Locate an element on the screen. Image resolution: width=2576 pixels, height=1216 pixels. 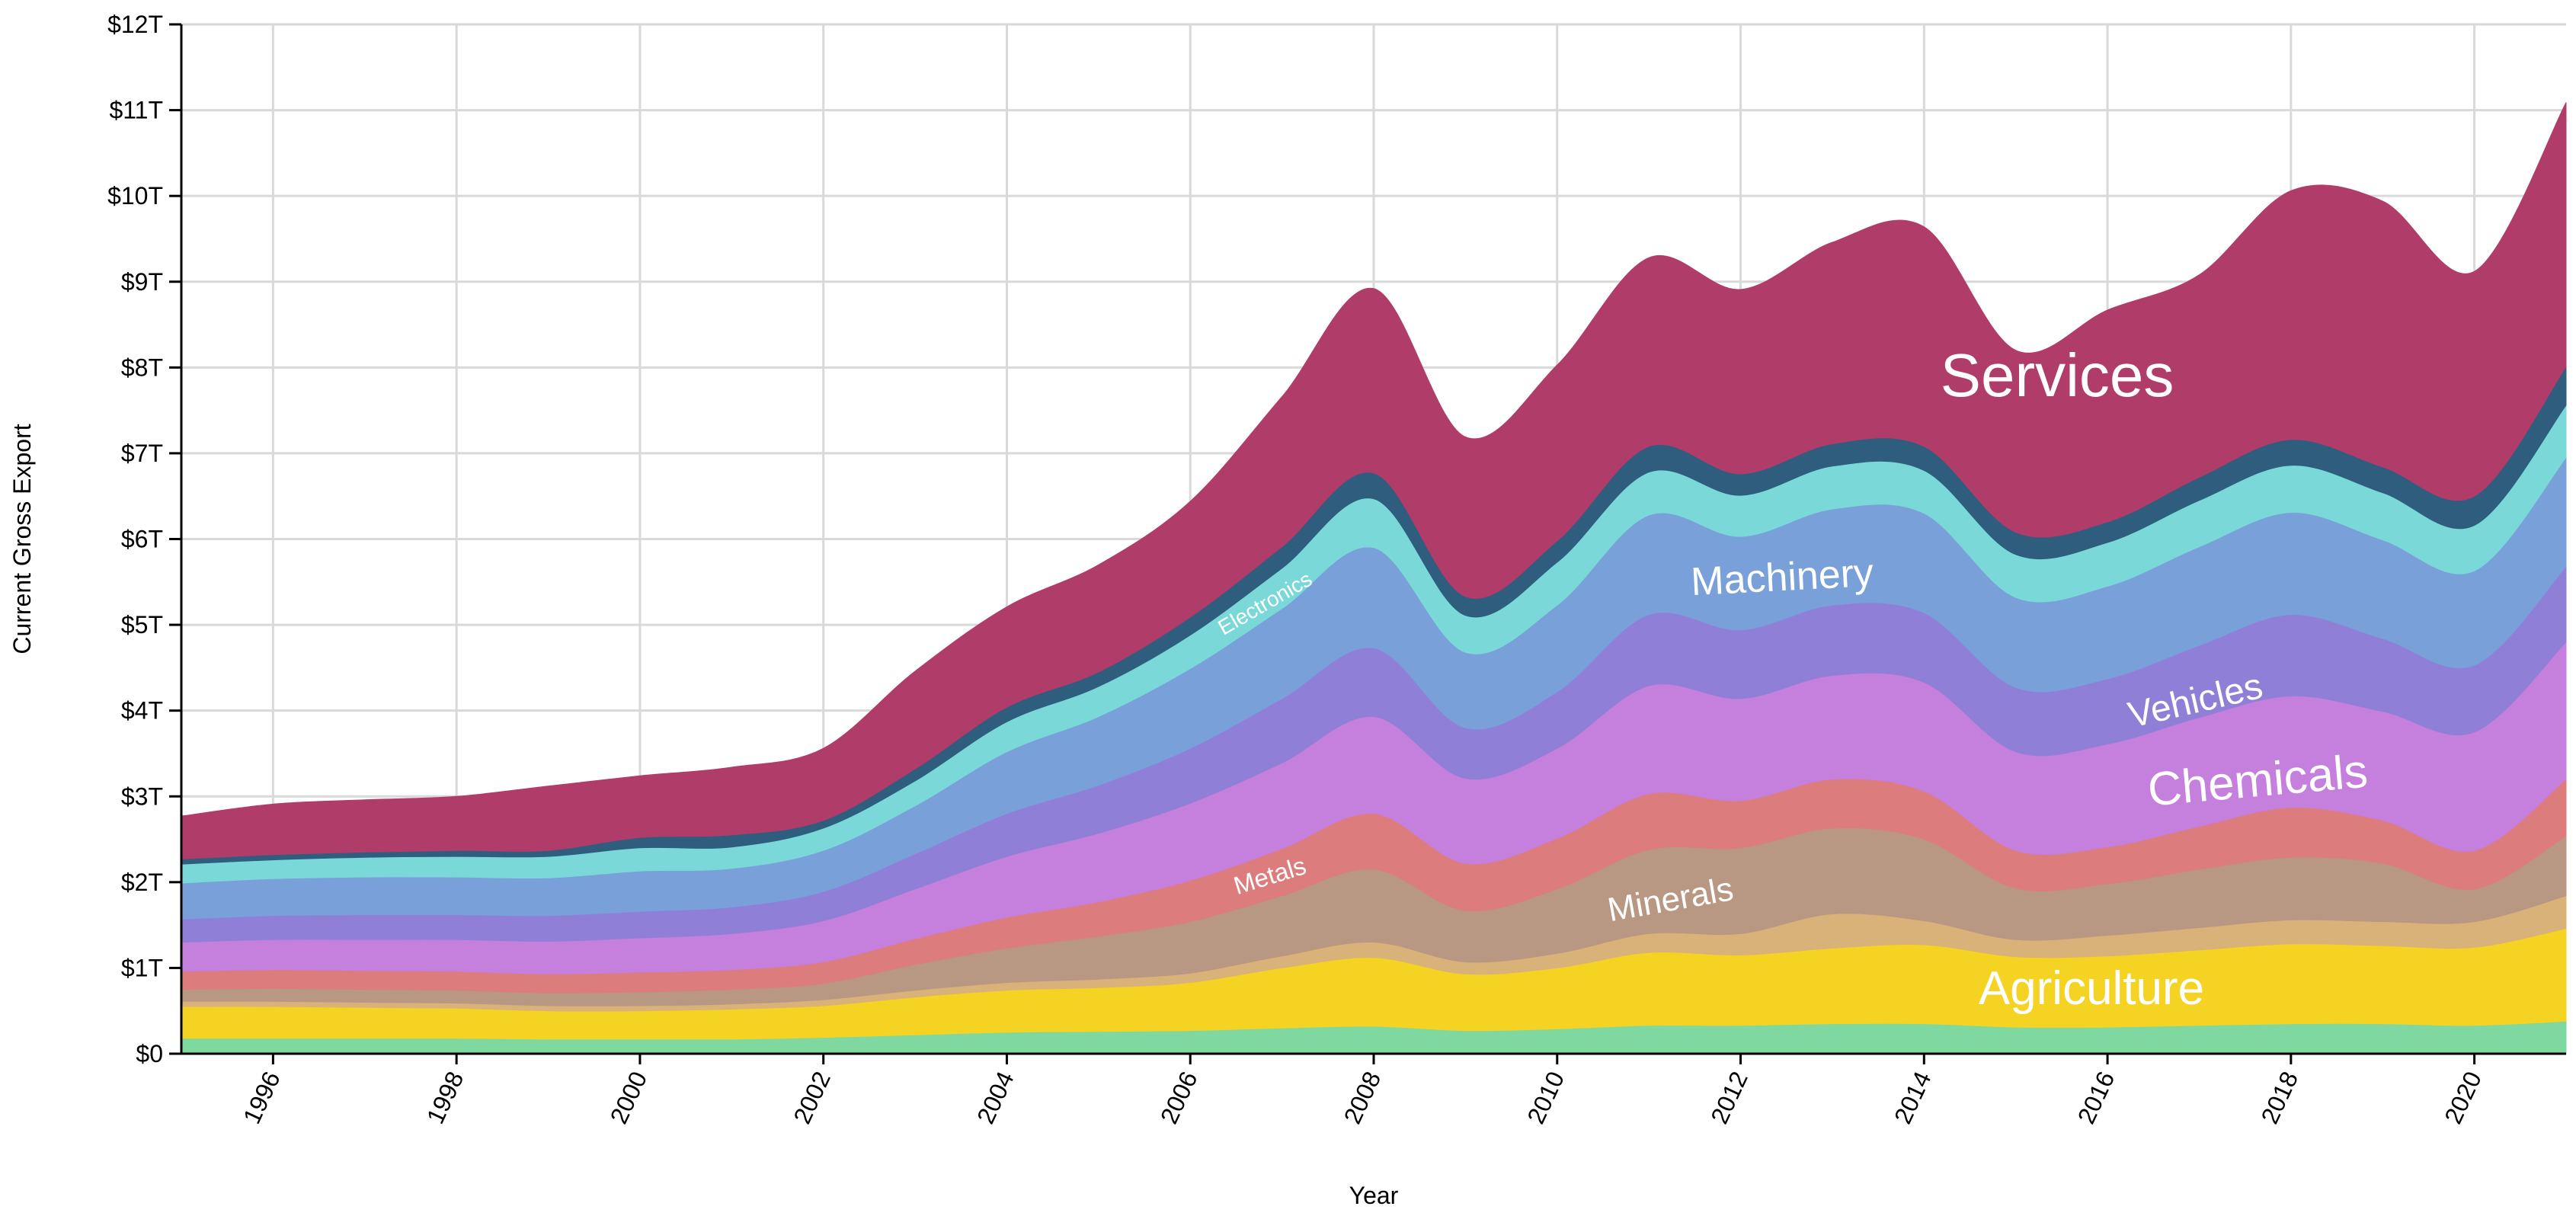
y-tick-label: $6T is located at coordinates (142, 539).